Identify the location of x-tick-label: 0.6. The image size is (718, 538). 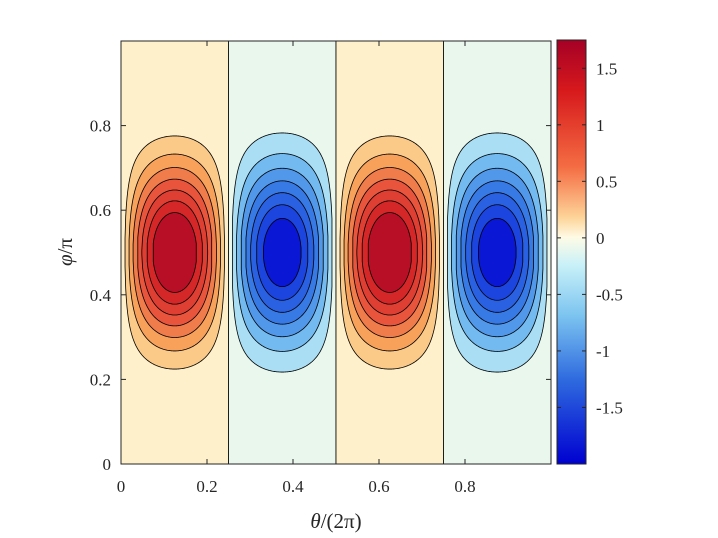
(378, 486).